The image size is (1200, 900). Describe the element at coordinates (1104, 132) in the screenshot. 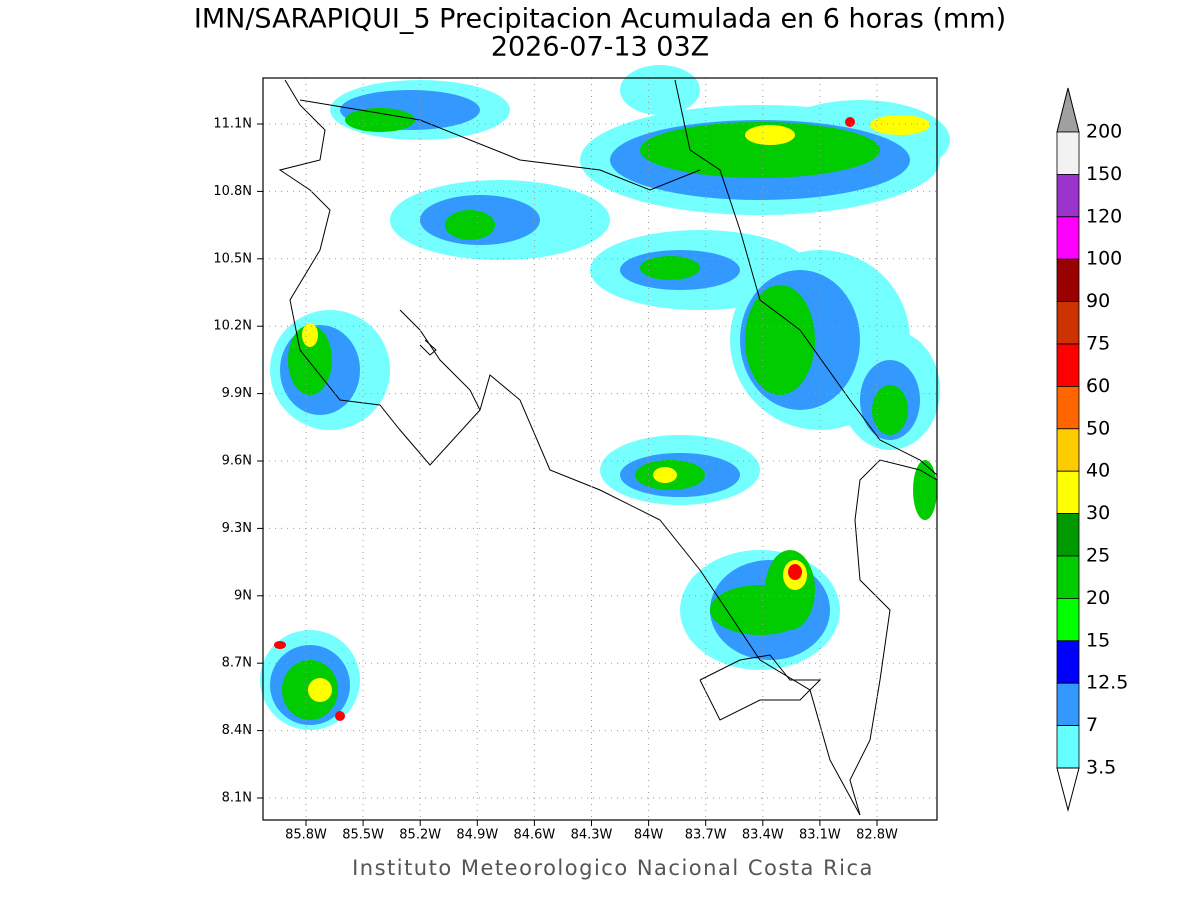

I see `colorbar-label: 200` at that location.